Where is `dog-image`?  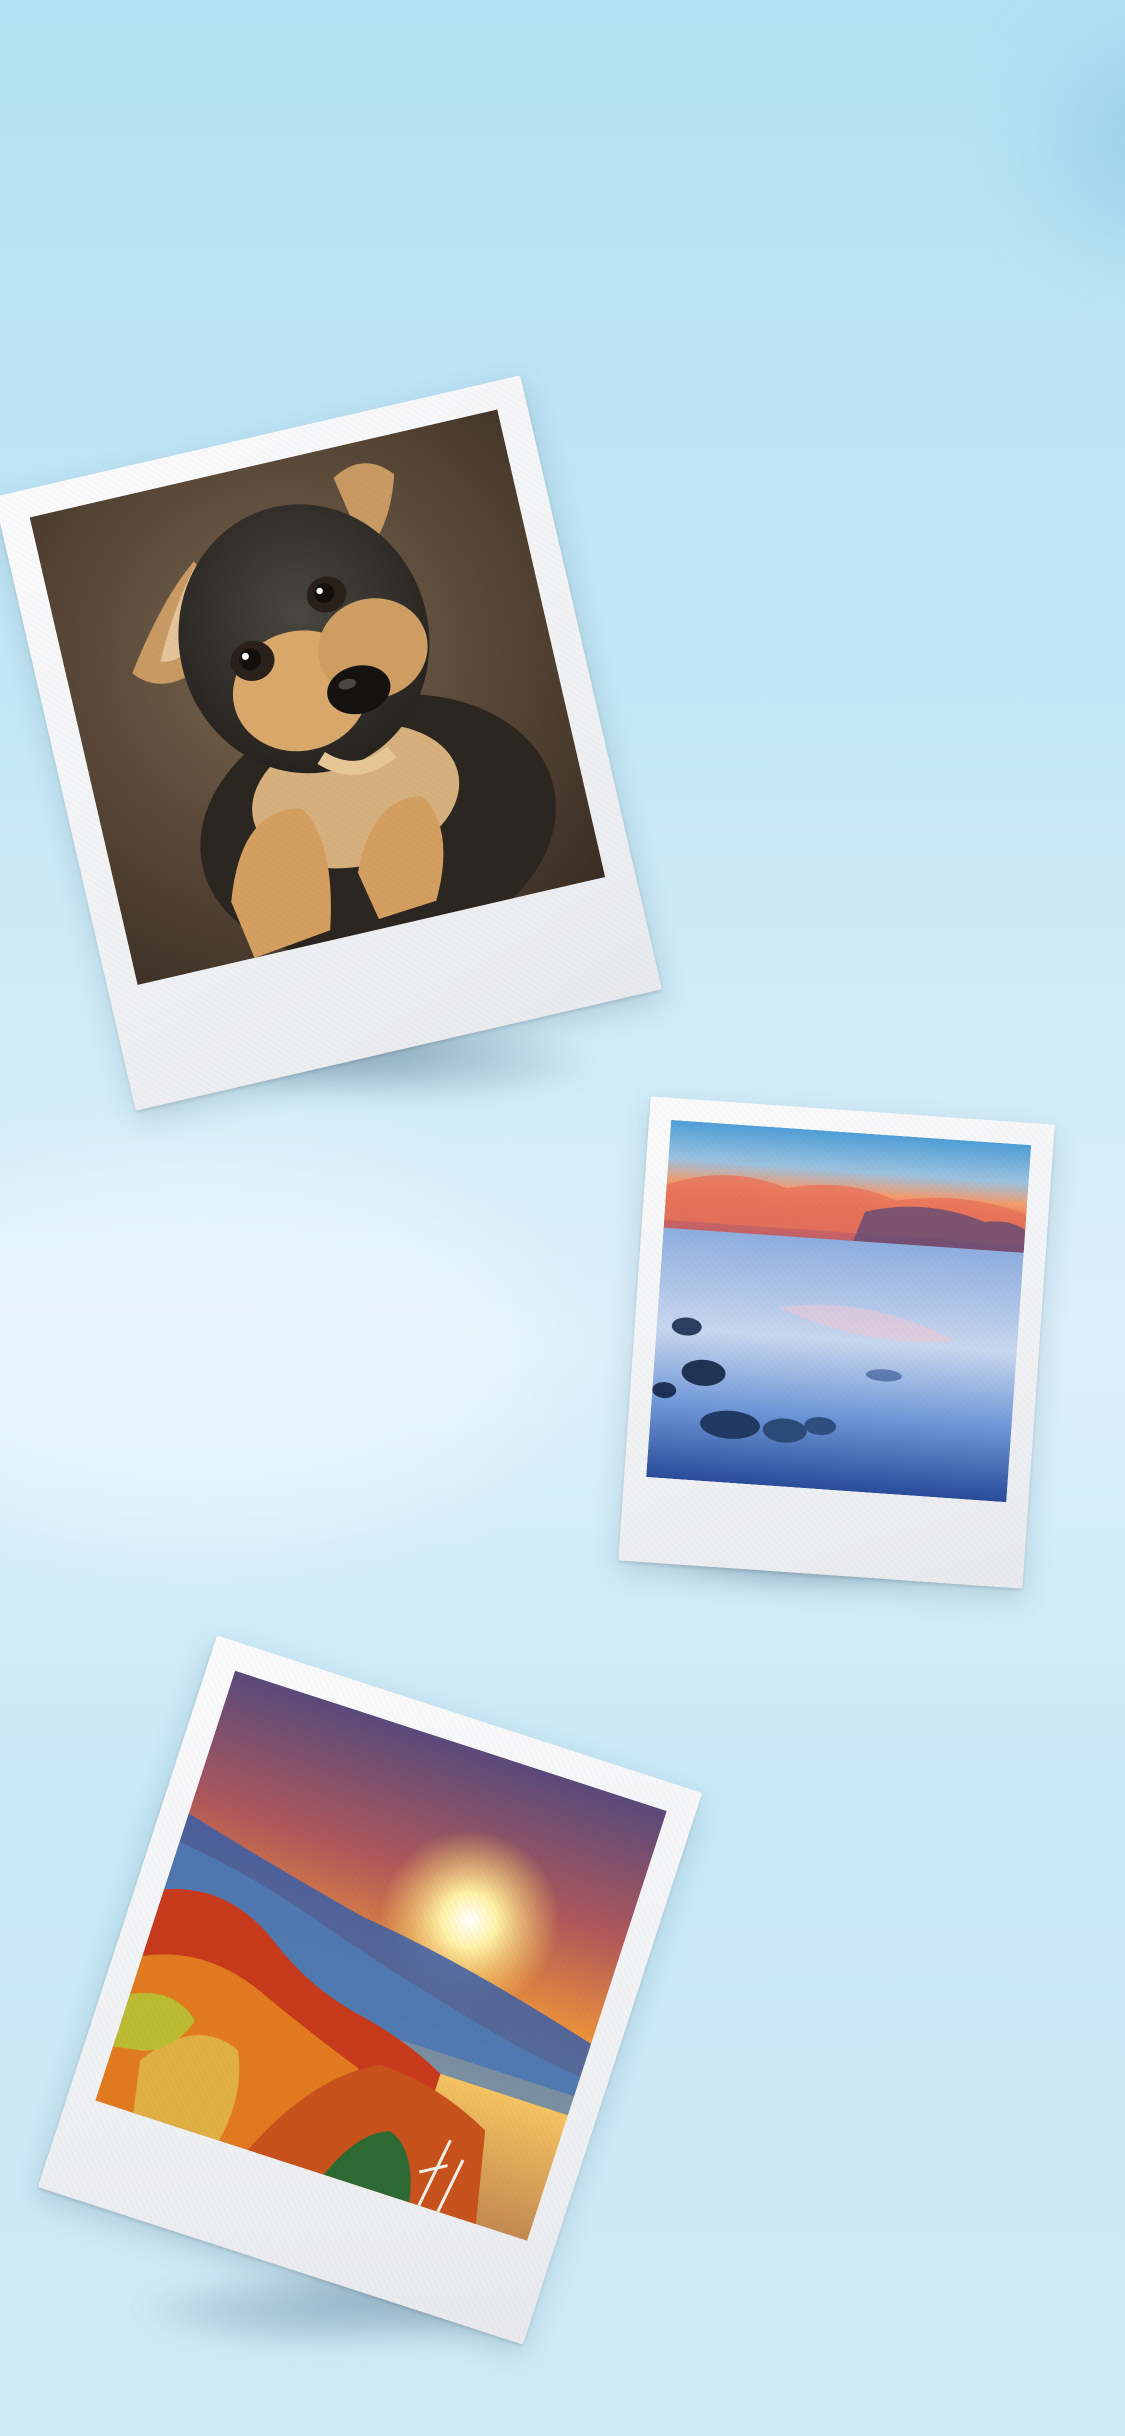 dog-image is located at coordinates (317, 697).